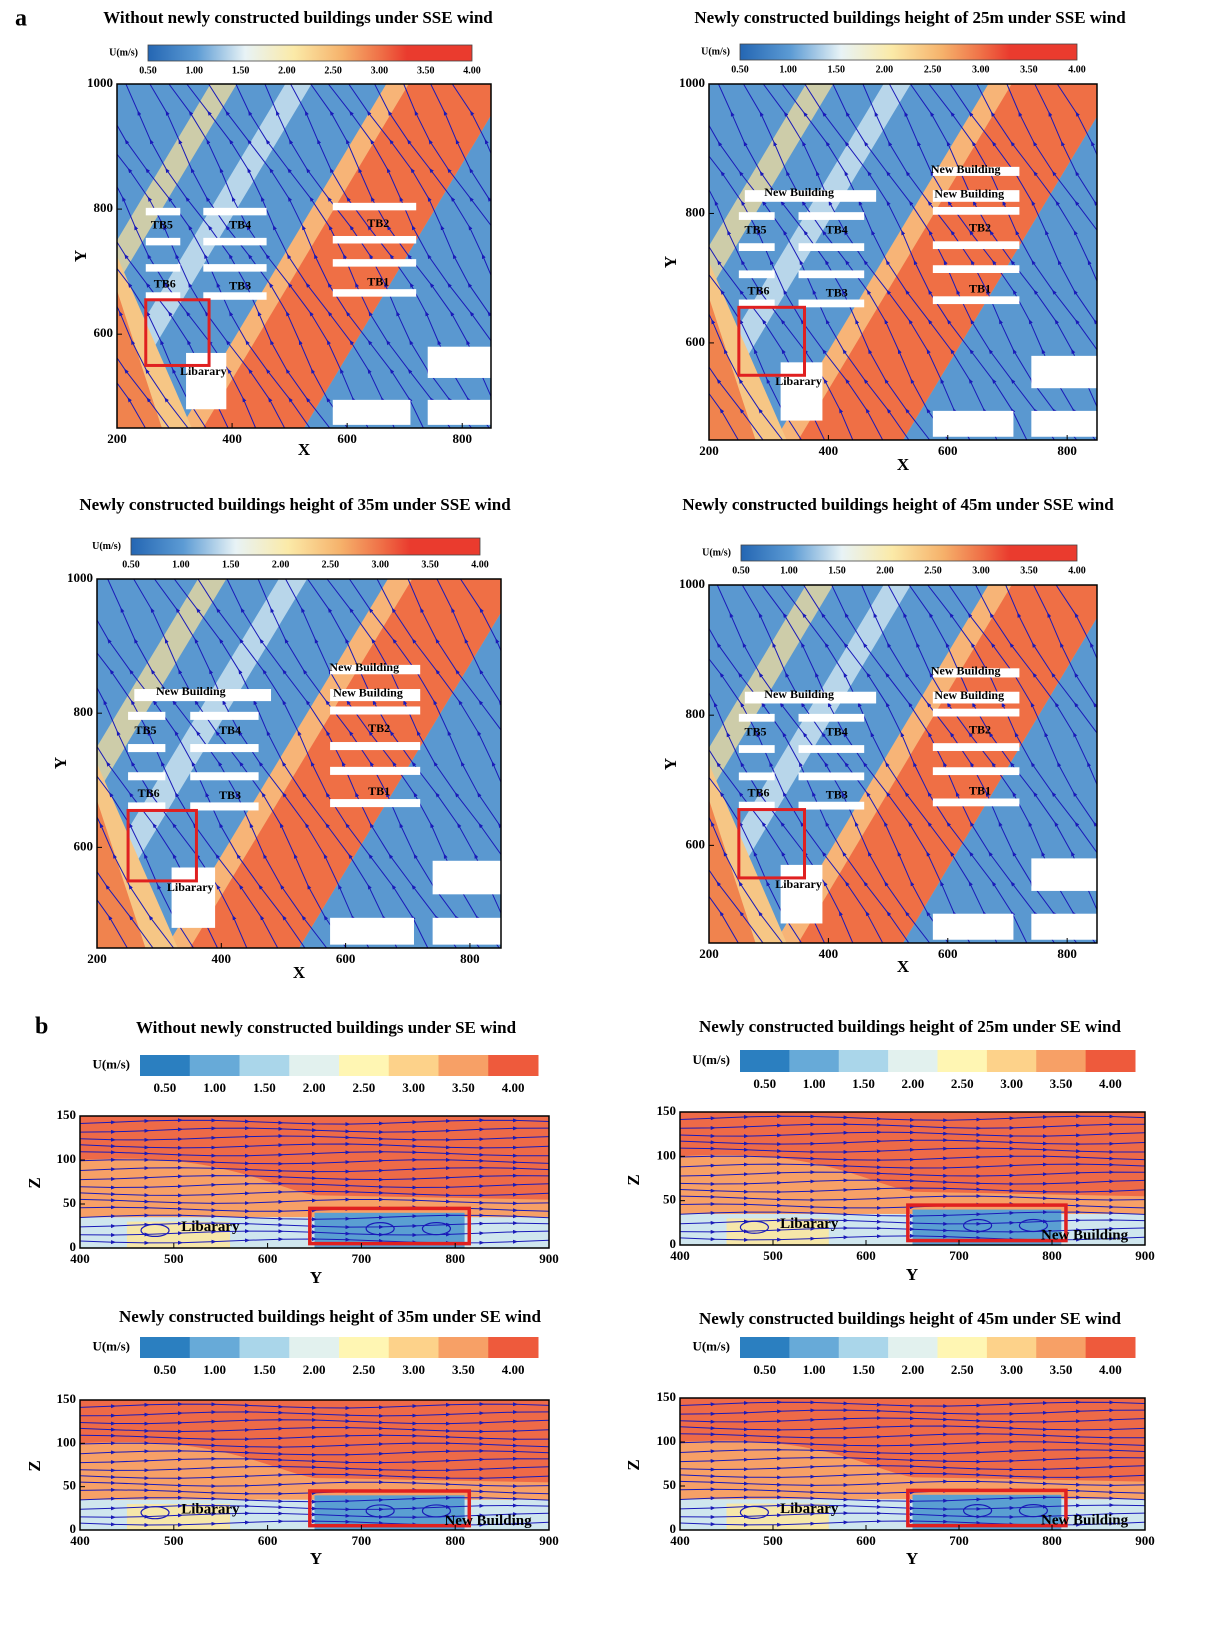 The width and height of the screenshot is (1232, 1649). What do you see at coordinates (155, 1513) in the screenshot?
I see `vortex` at bounding box center [155, 1513].